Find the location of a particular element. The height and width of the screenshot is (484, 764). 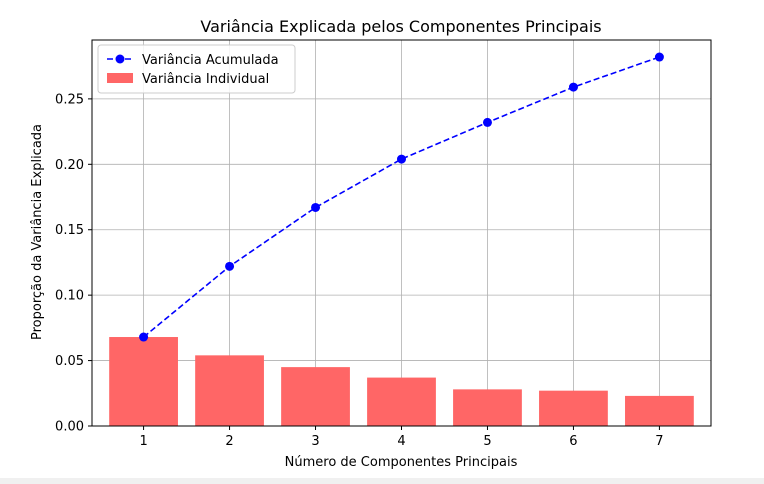

bars is located at coordinates (401, 381).